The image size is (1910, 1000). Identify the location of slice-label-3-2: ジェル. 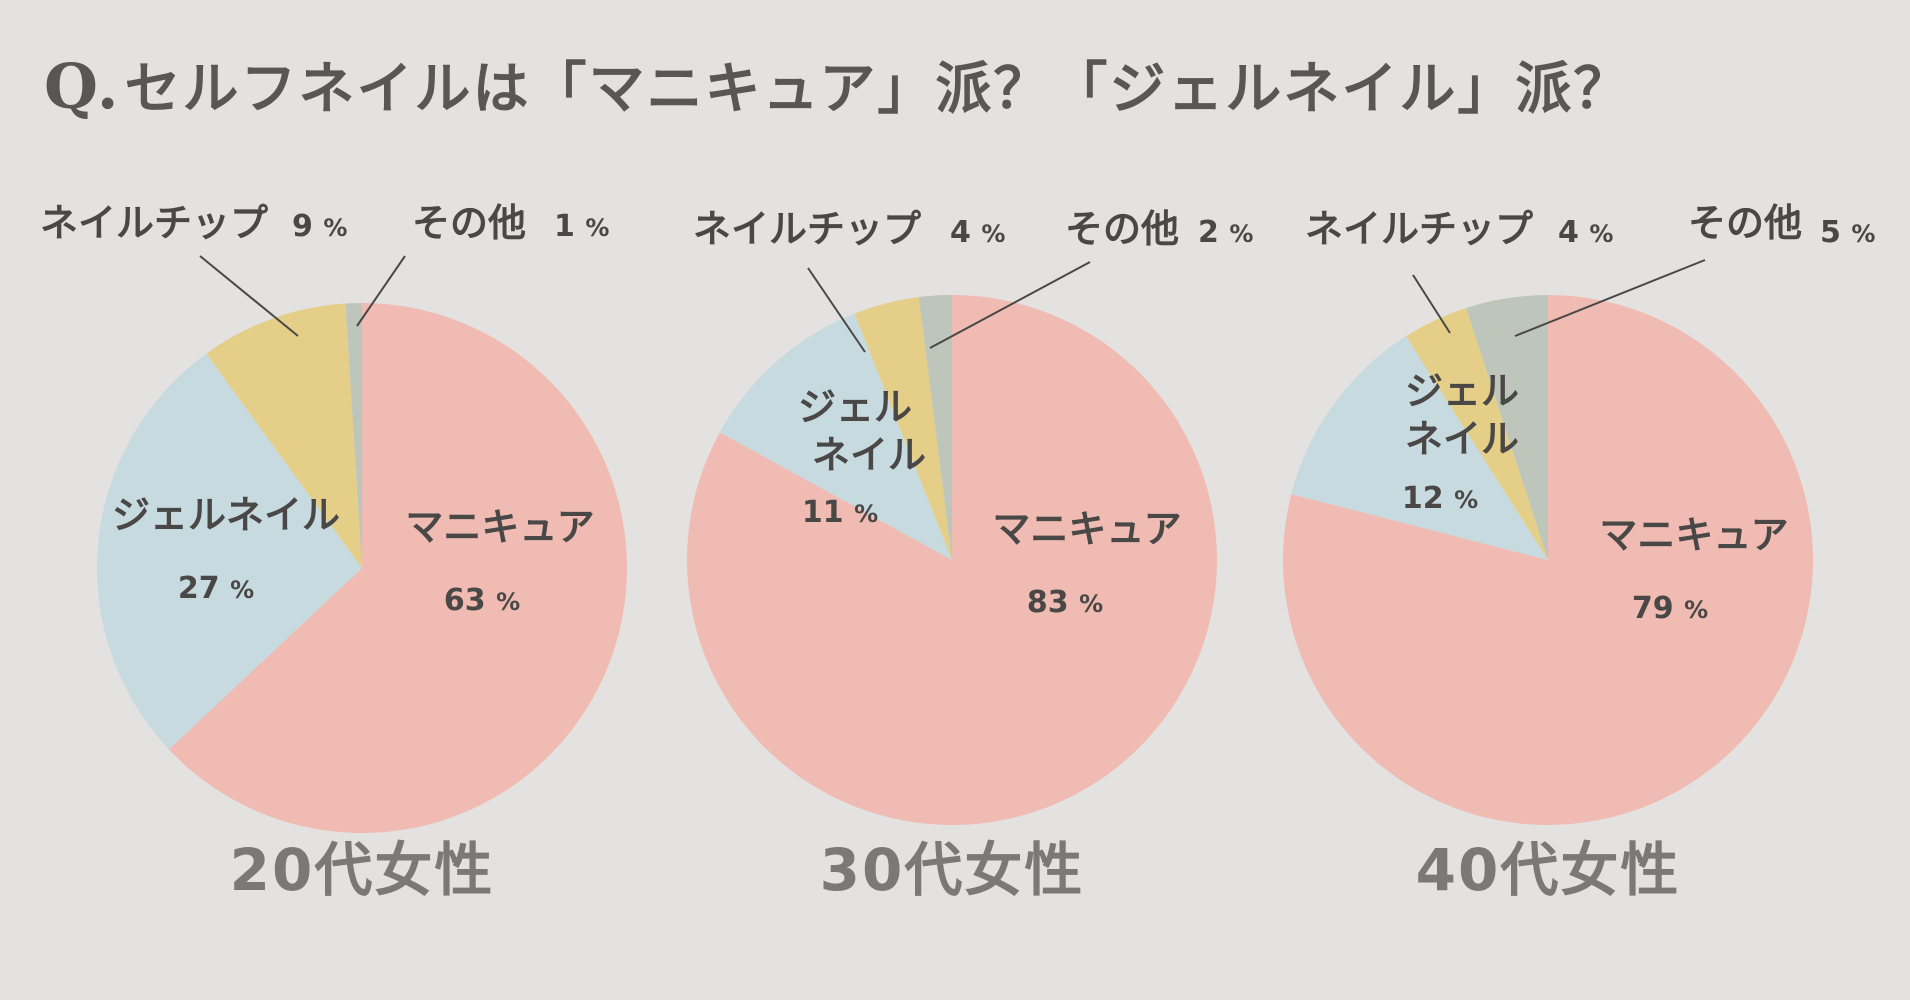
(1462, 391).